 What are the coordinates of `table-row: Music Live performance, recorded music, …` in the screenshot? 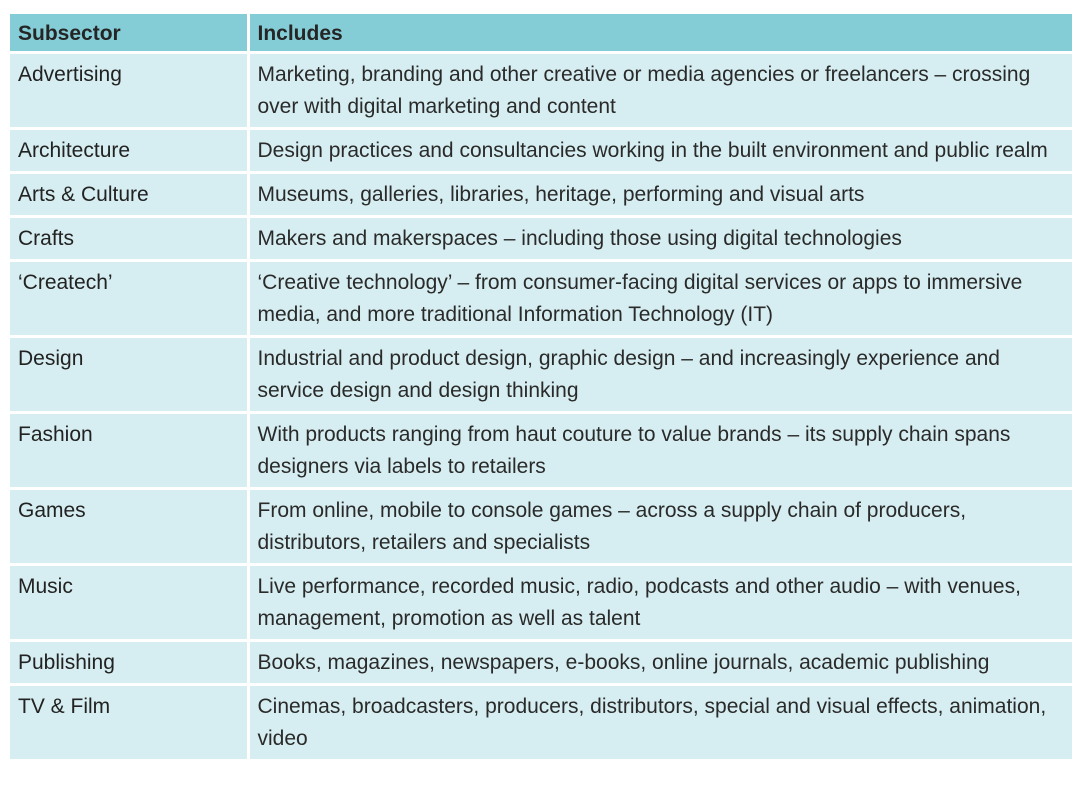 It's located at (541, 603).